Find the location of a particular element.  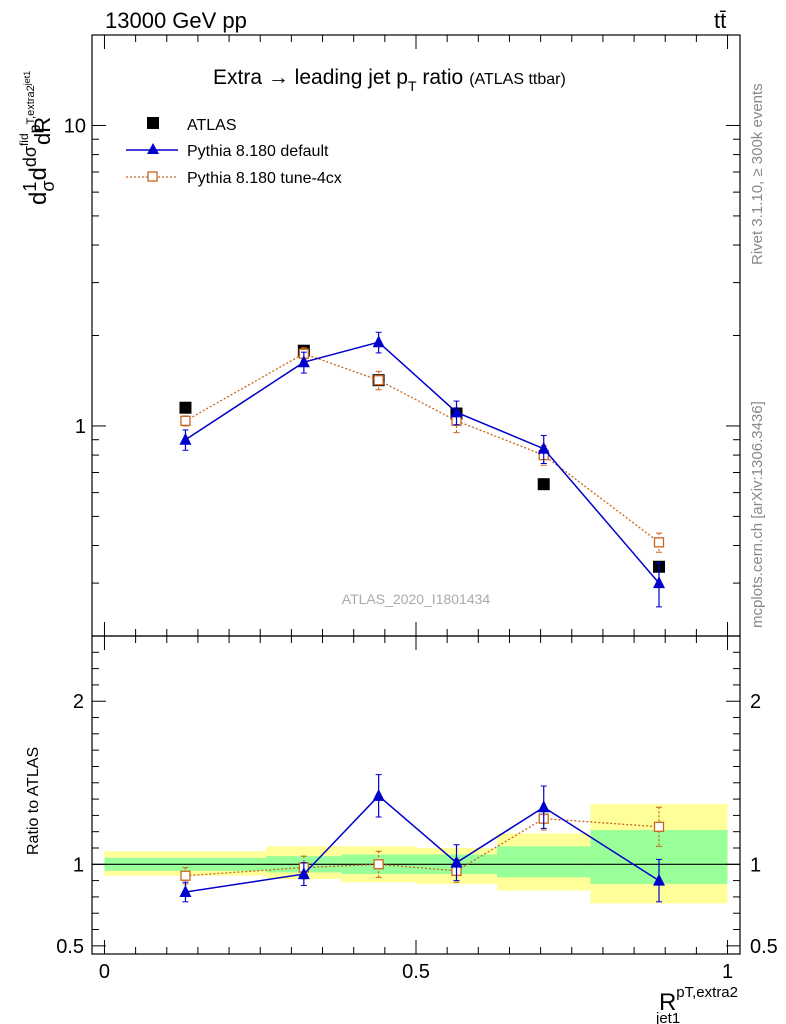

legend-label-tune: Pythia 8.180 tune-4cx is located at coordinates (264, 178).